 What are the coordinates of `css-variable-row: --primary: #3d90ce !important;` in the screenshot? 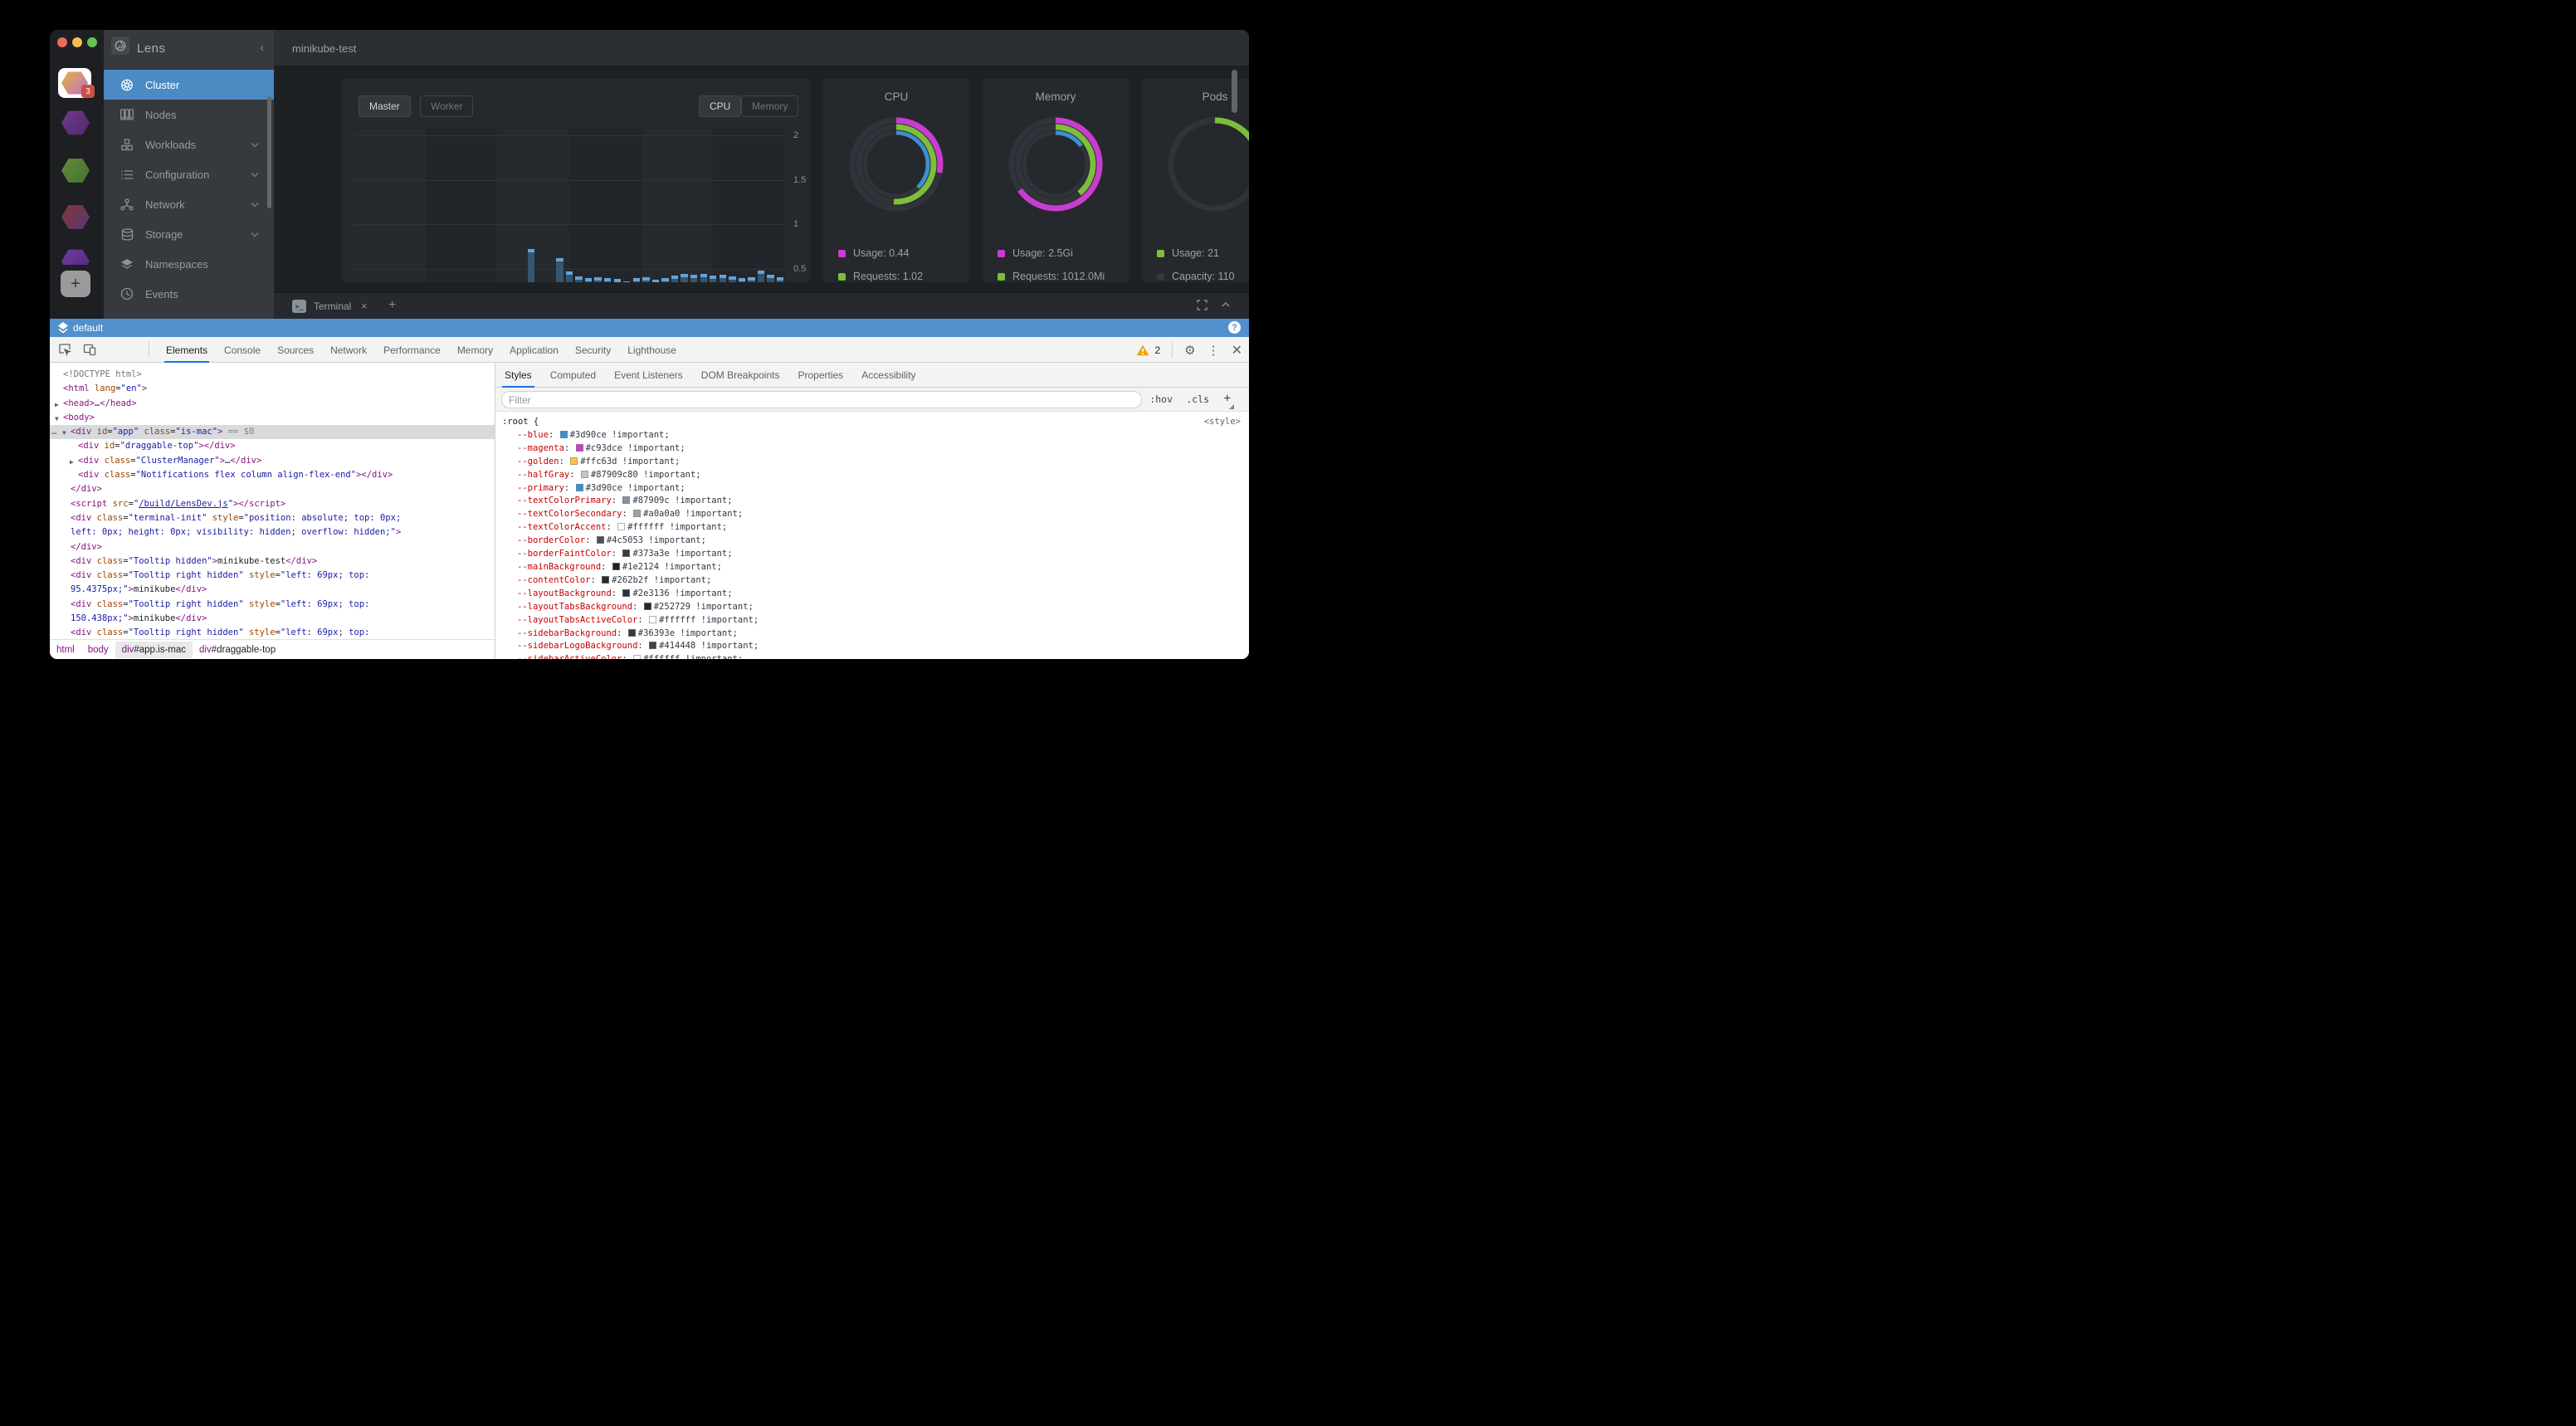 It's located at (872, 489).